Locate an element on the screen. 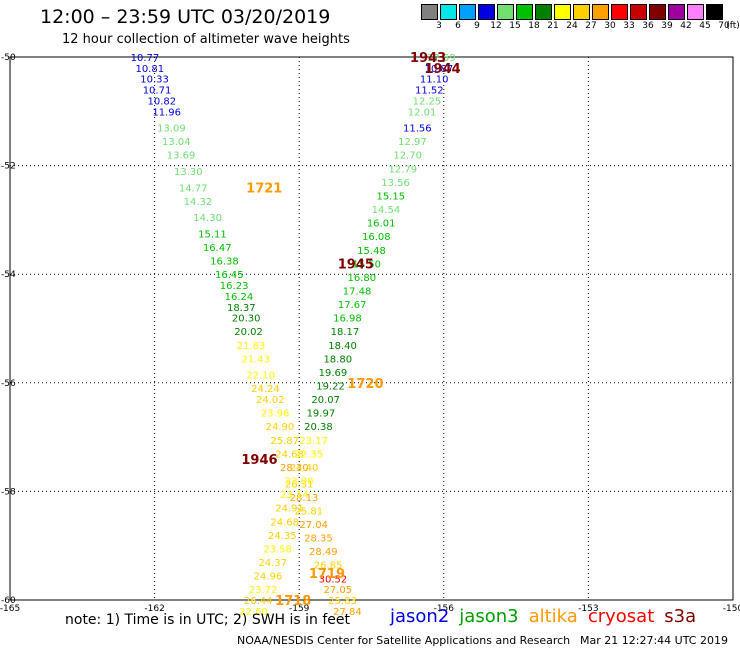 The image size is (740, 650). scale-label: 27 is located at coordinates (591, 26).